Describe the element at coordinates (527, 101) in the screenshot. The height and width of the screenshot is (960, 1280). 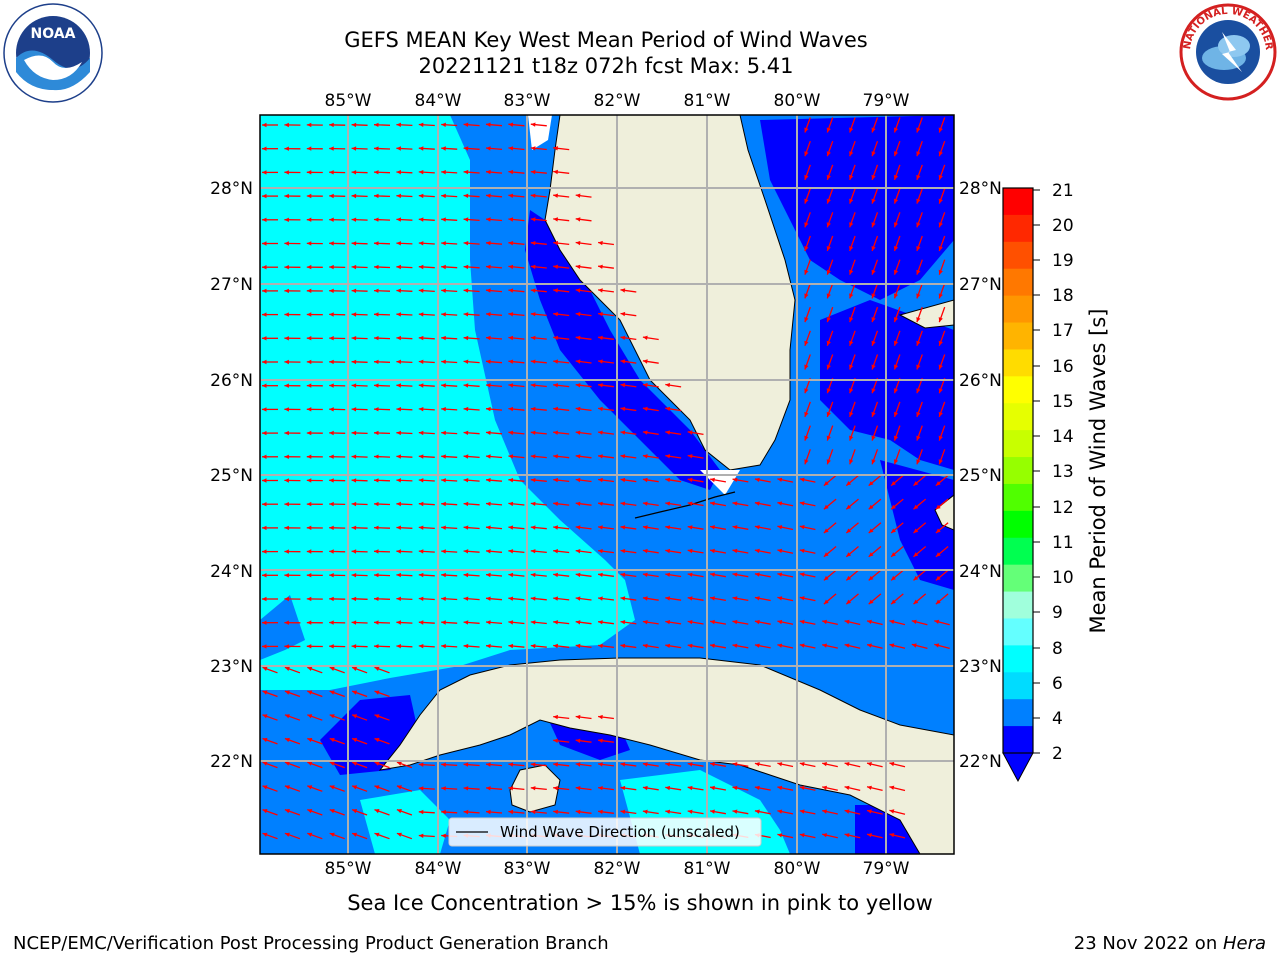
I see `lon-label: 83°W` at that location.